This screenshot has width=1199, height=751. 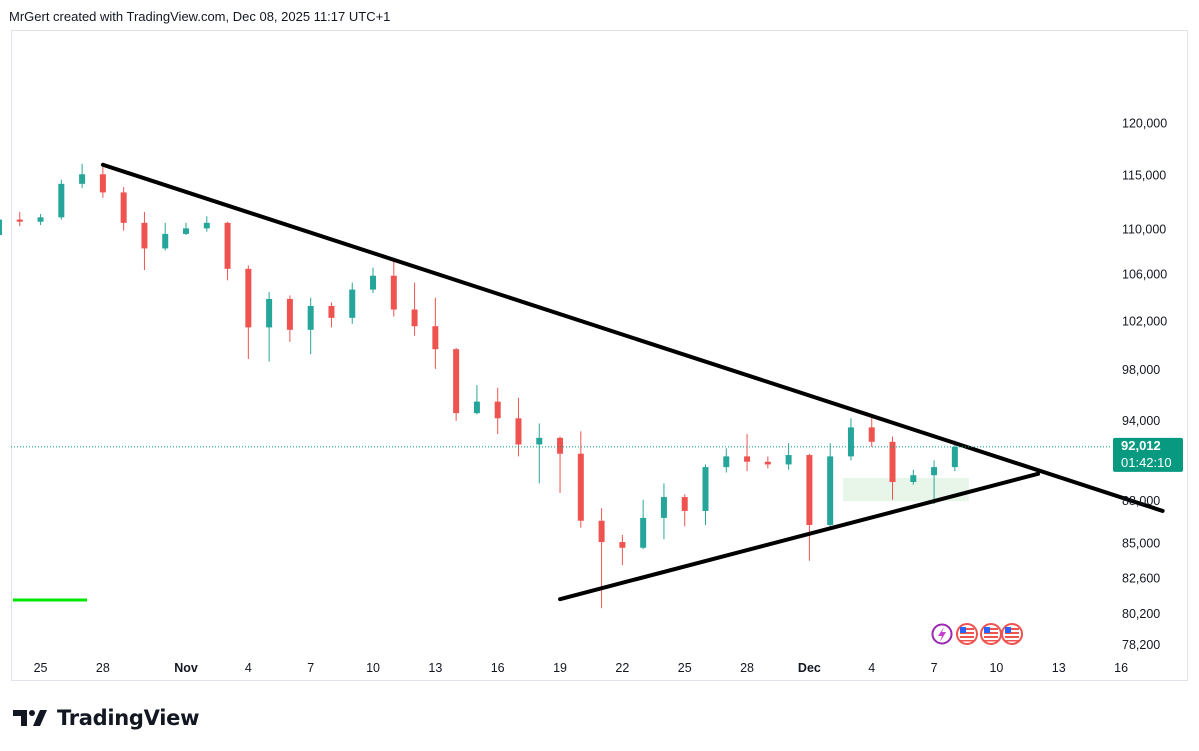 What do you see at coordinates (373, 668) in the screenshot?
I see `time-axis-label: 10` at bounding box center [373, 668].